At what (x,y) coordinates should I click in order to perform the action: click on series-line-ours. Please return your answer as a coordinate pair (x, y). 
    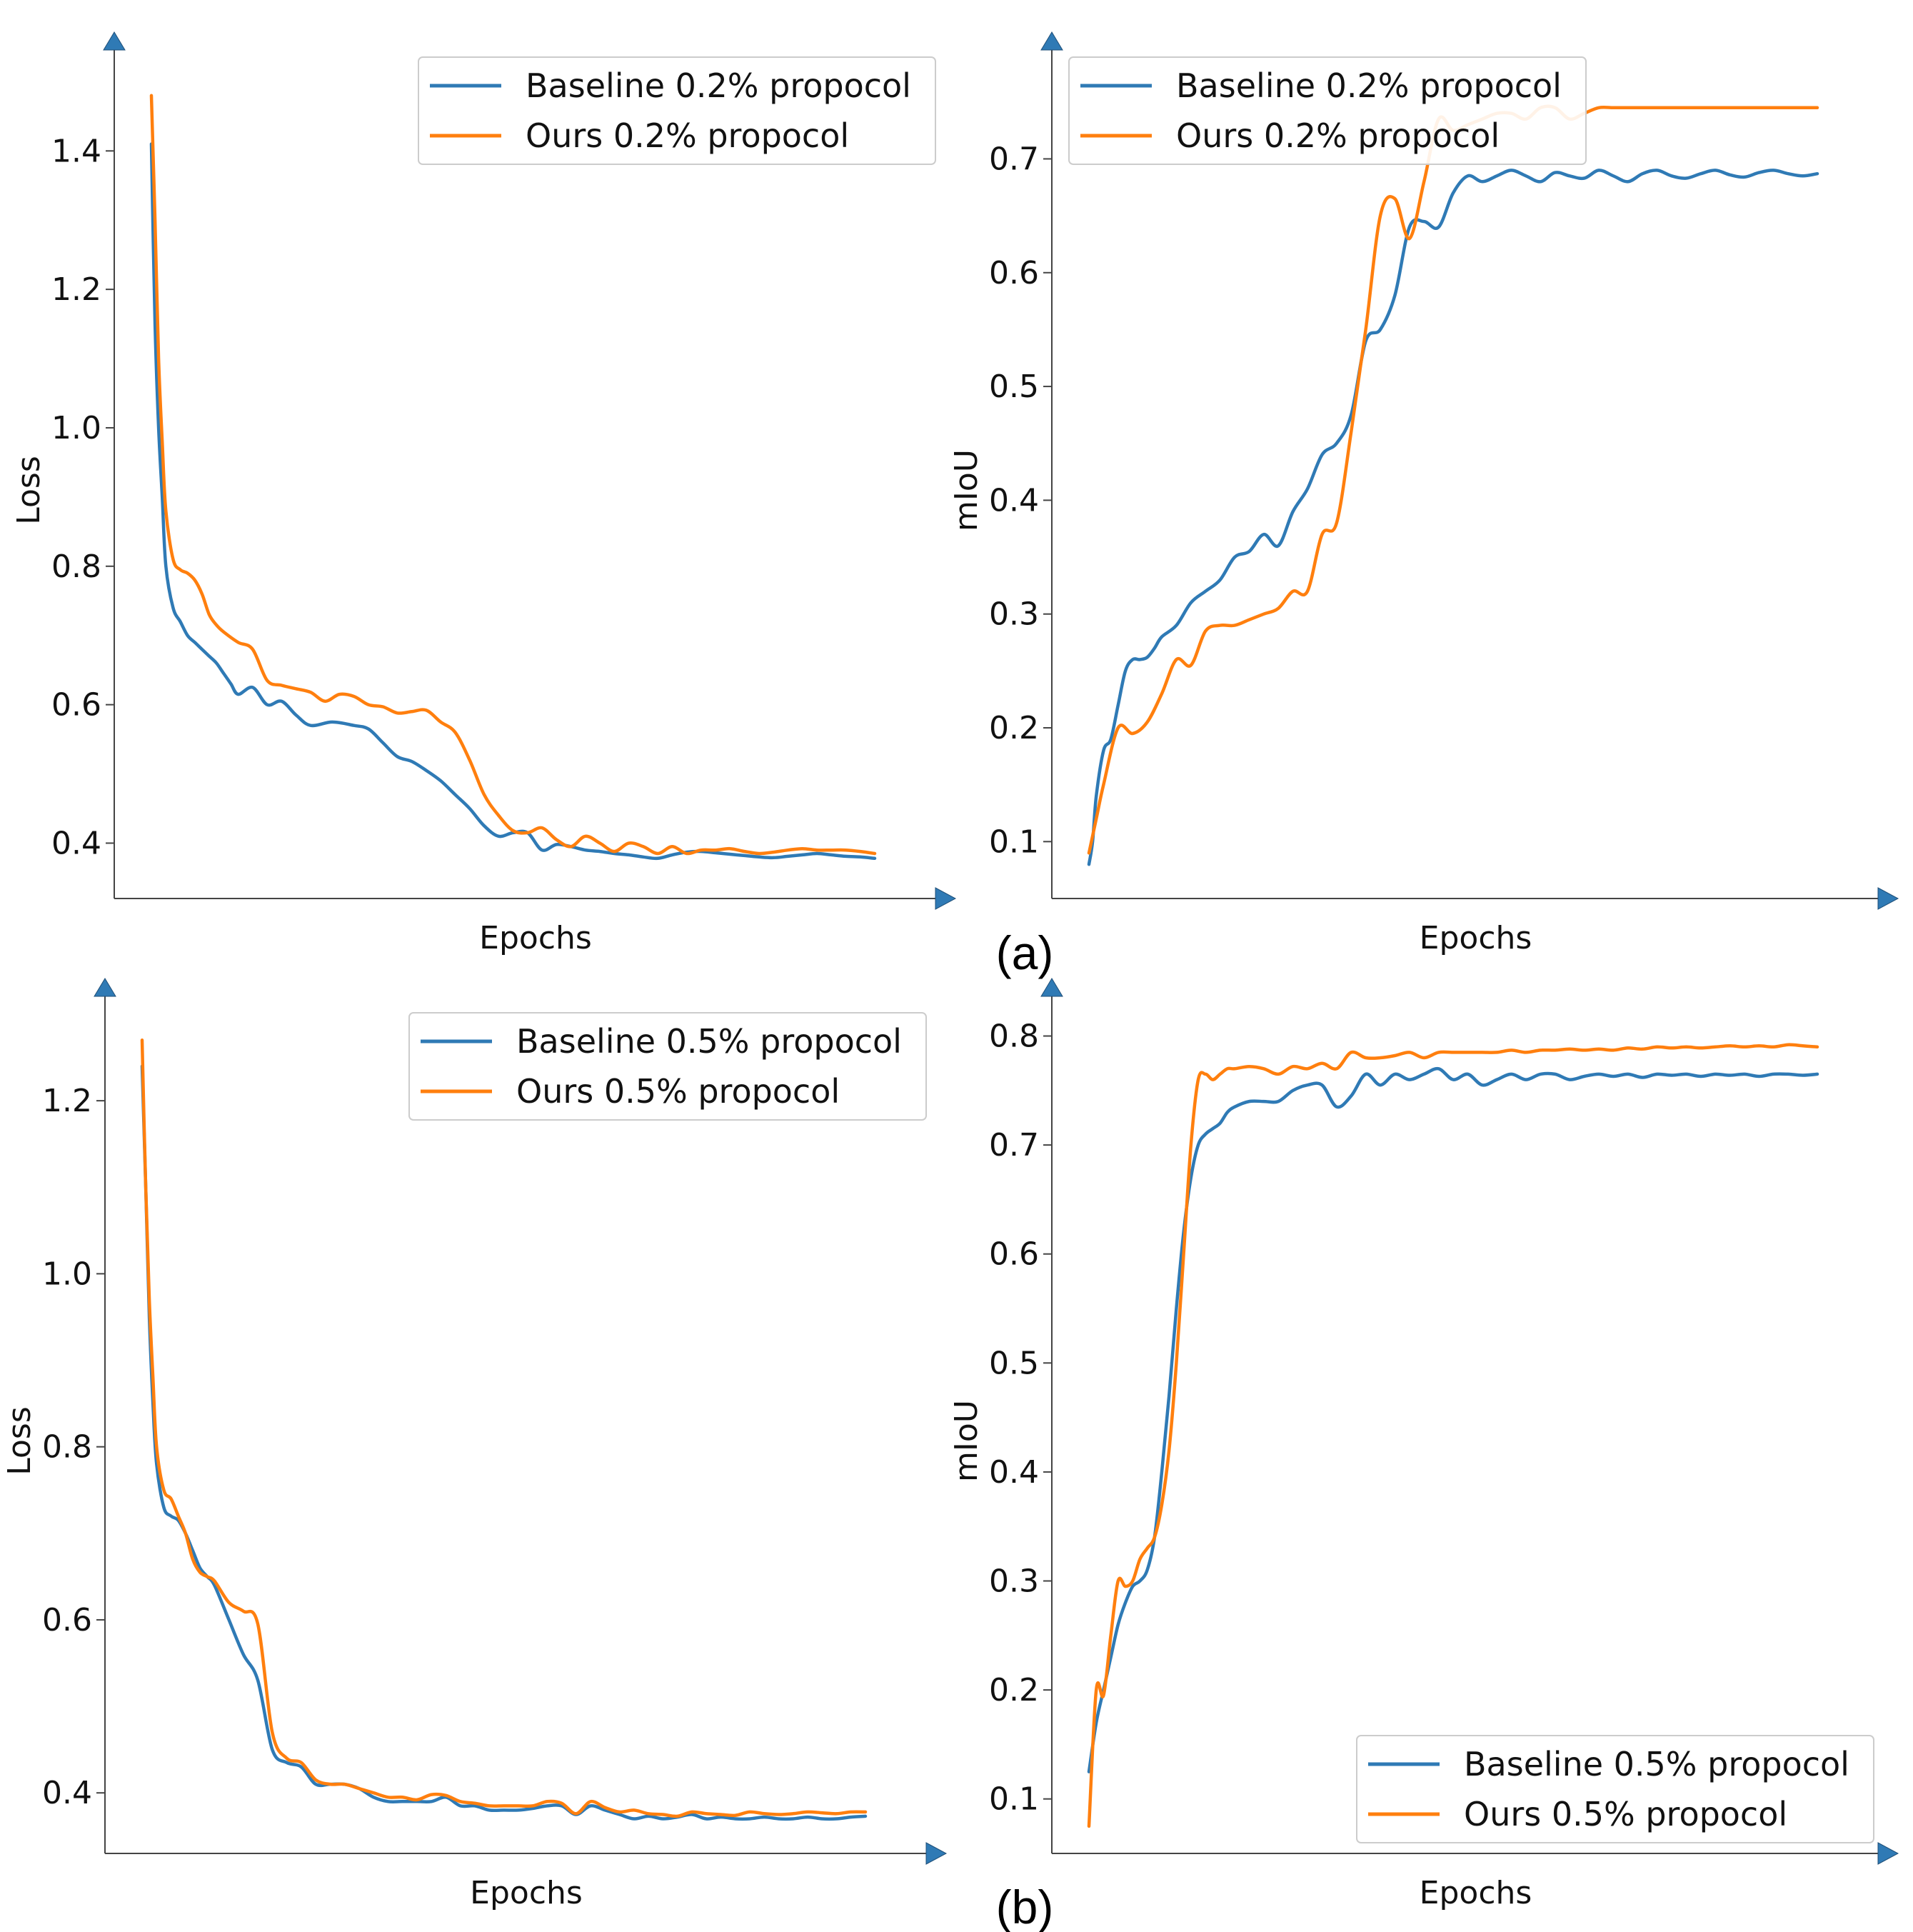
    Looking at the image, I should click on (1453, 479).